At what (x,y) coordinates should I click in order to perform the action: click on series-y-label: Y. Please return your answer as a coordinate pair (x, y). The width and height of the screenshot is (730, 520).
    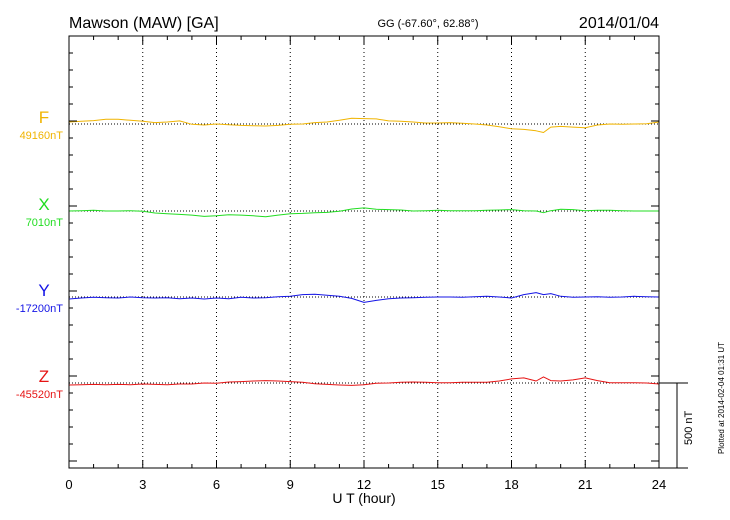
    Looking at the image, I should click on (43, 290).